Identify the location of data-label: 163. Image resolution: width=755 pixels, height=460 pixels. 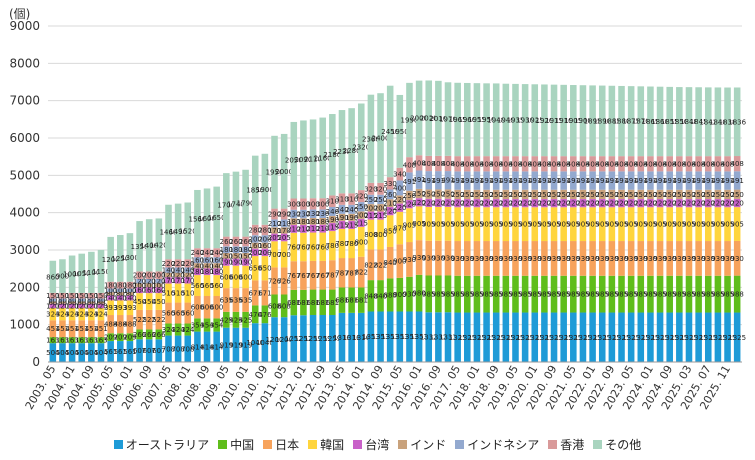
(71, 341).